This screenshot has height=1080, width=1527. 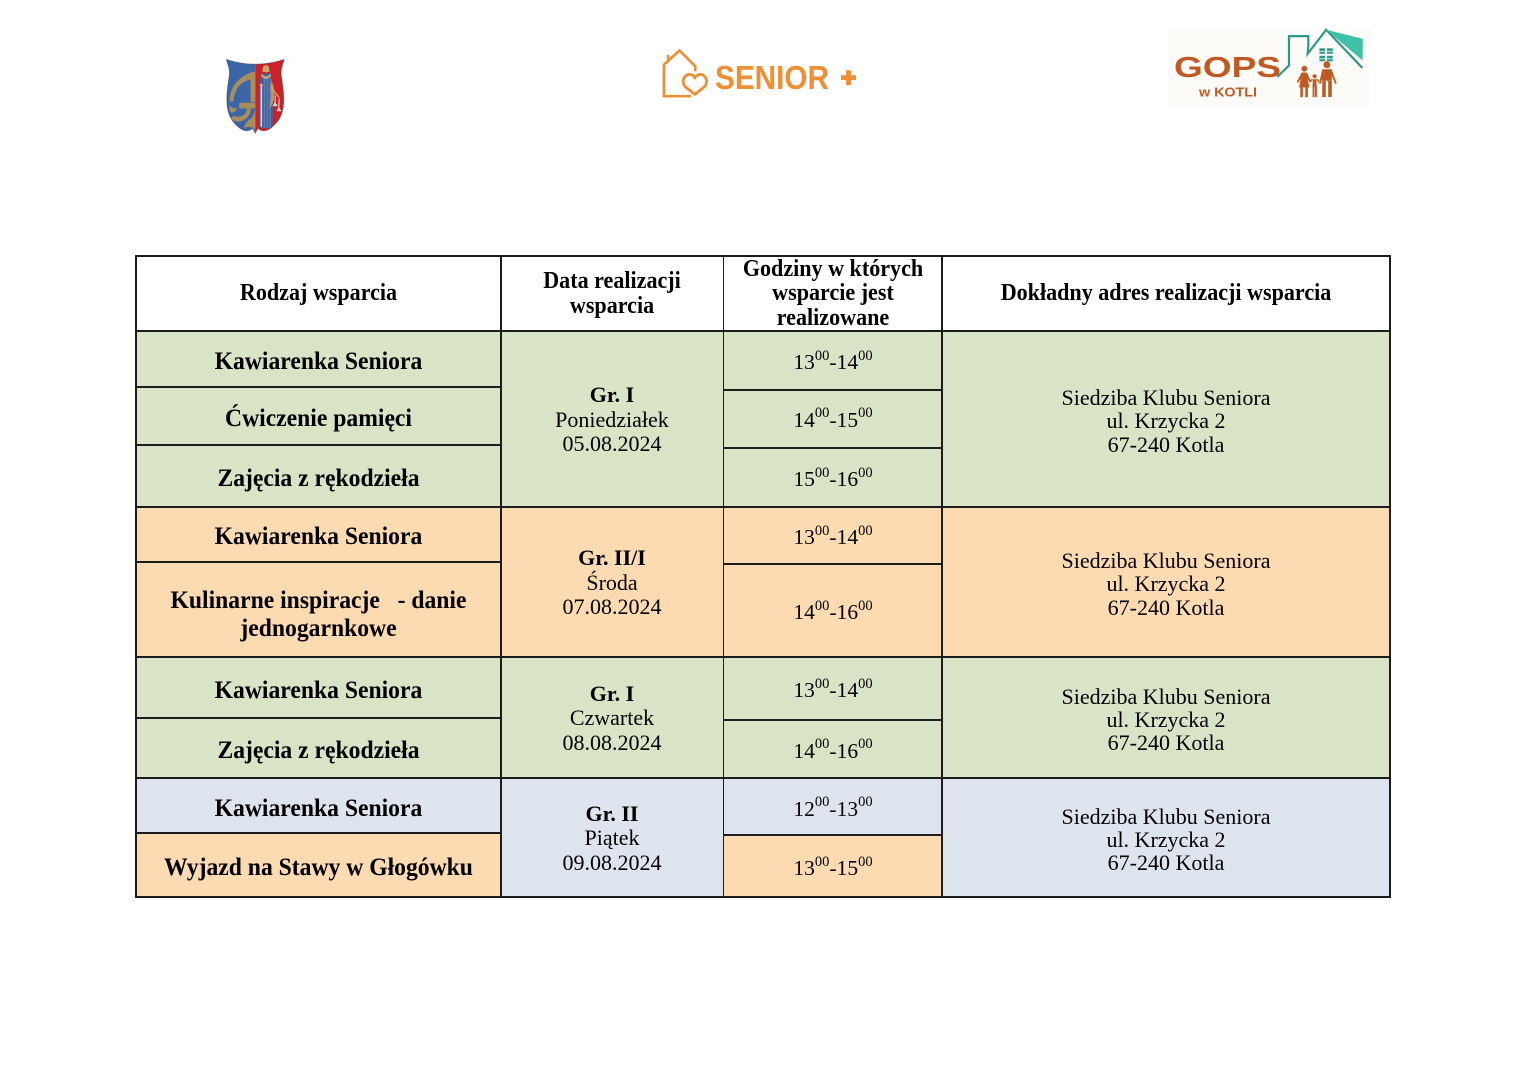 I want to click on svg-text: w KOTLI, so click(x=1227, y=91).